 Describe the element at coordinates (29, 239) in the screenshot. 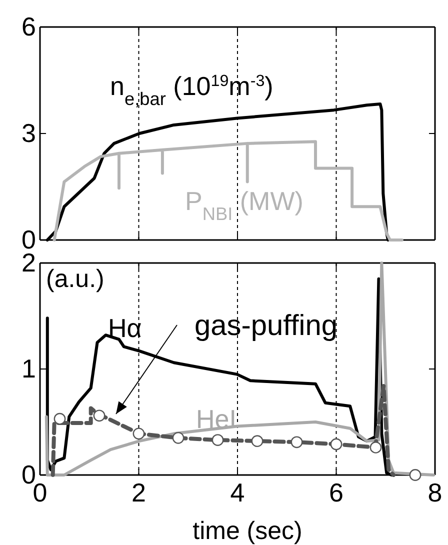

I see `y-tick-label: 0` at that location.